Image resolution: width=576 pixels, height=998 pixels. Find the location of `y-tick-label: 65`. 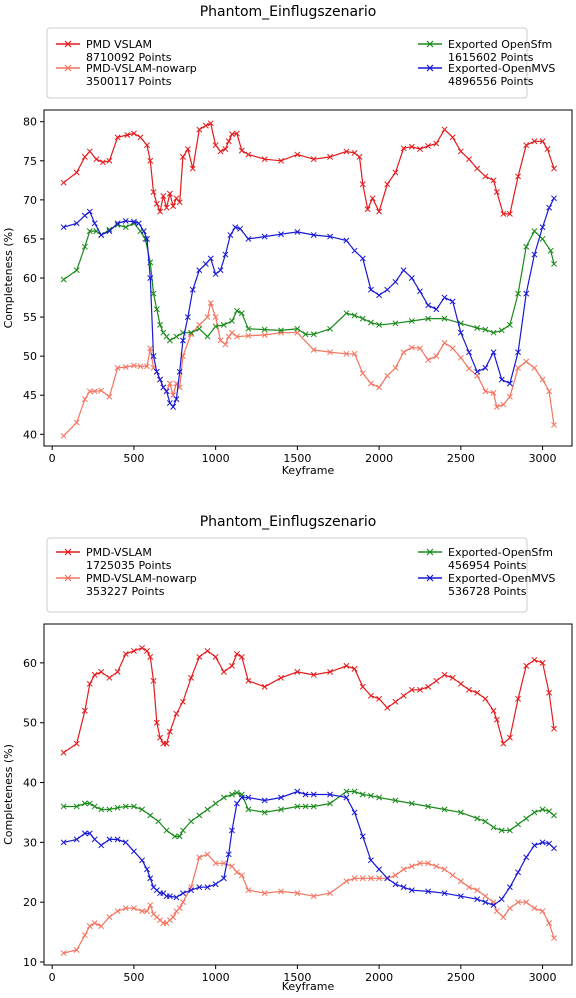

y-tick-label: 65 is located at coordinates (30, 239).